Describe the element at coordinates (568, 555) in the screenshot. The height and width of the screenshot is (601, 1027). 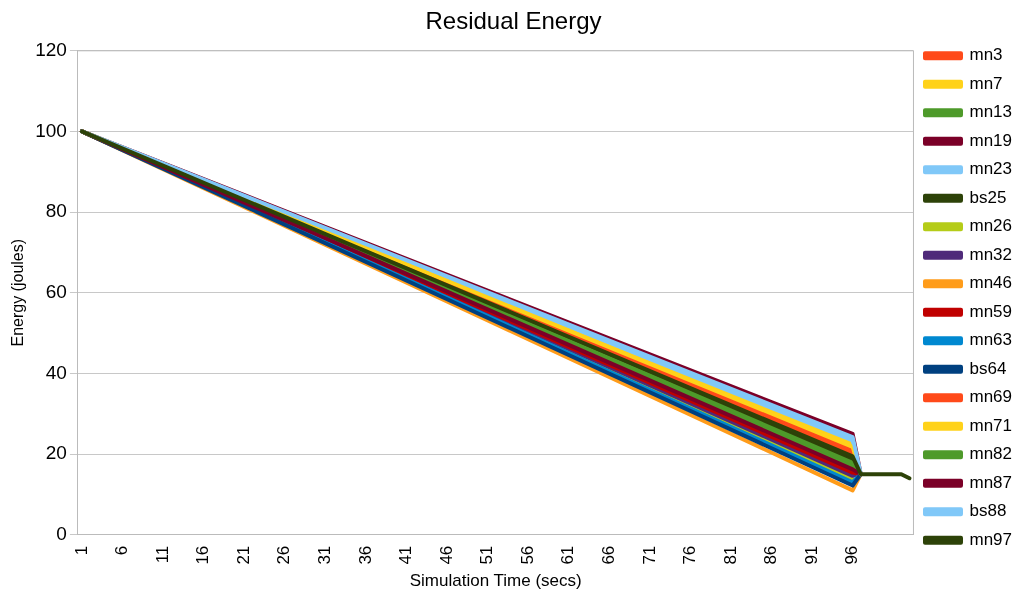
I see `x-tick-label: 61` at that location.